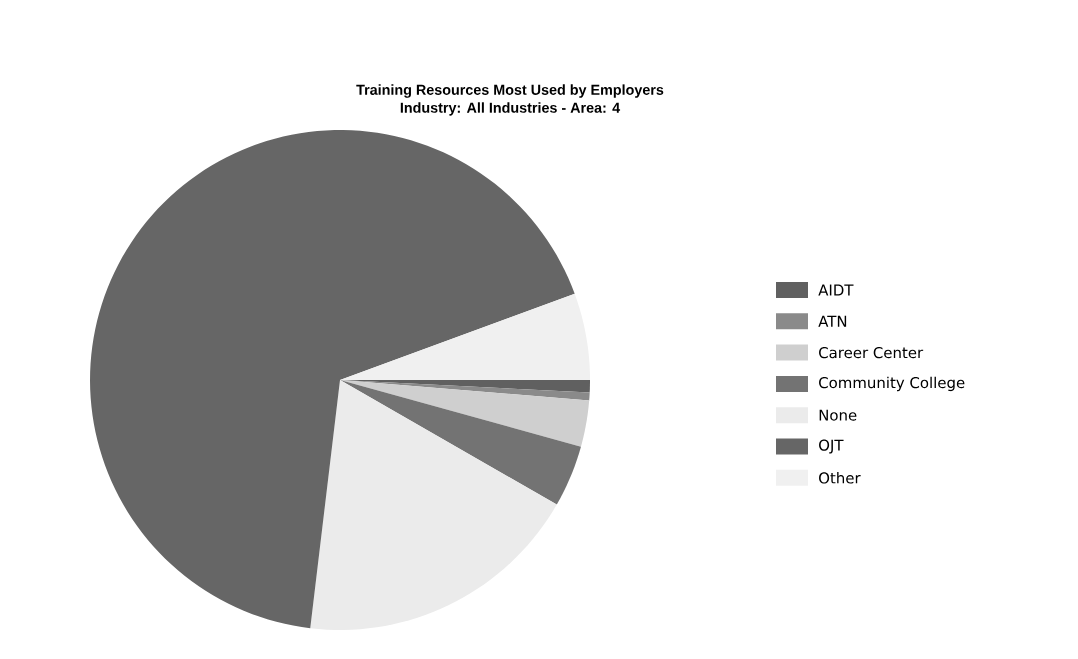 Image resolution: width=1078 pixels, height=659 pixels. What do you see at coordinates (892, 384) in the screenshot?
I see `legend-label: Community College` at bounding box center [892, 384].